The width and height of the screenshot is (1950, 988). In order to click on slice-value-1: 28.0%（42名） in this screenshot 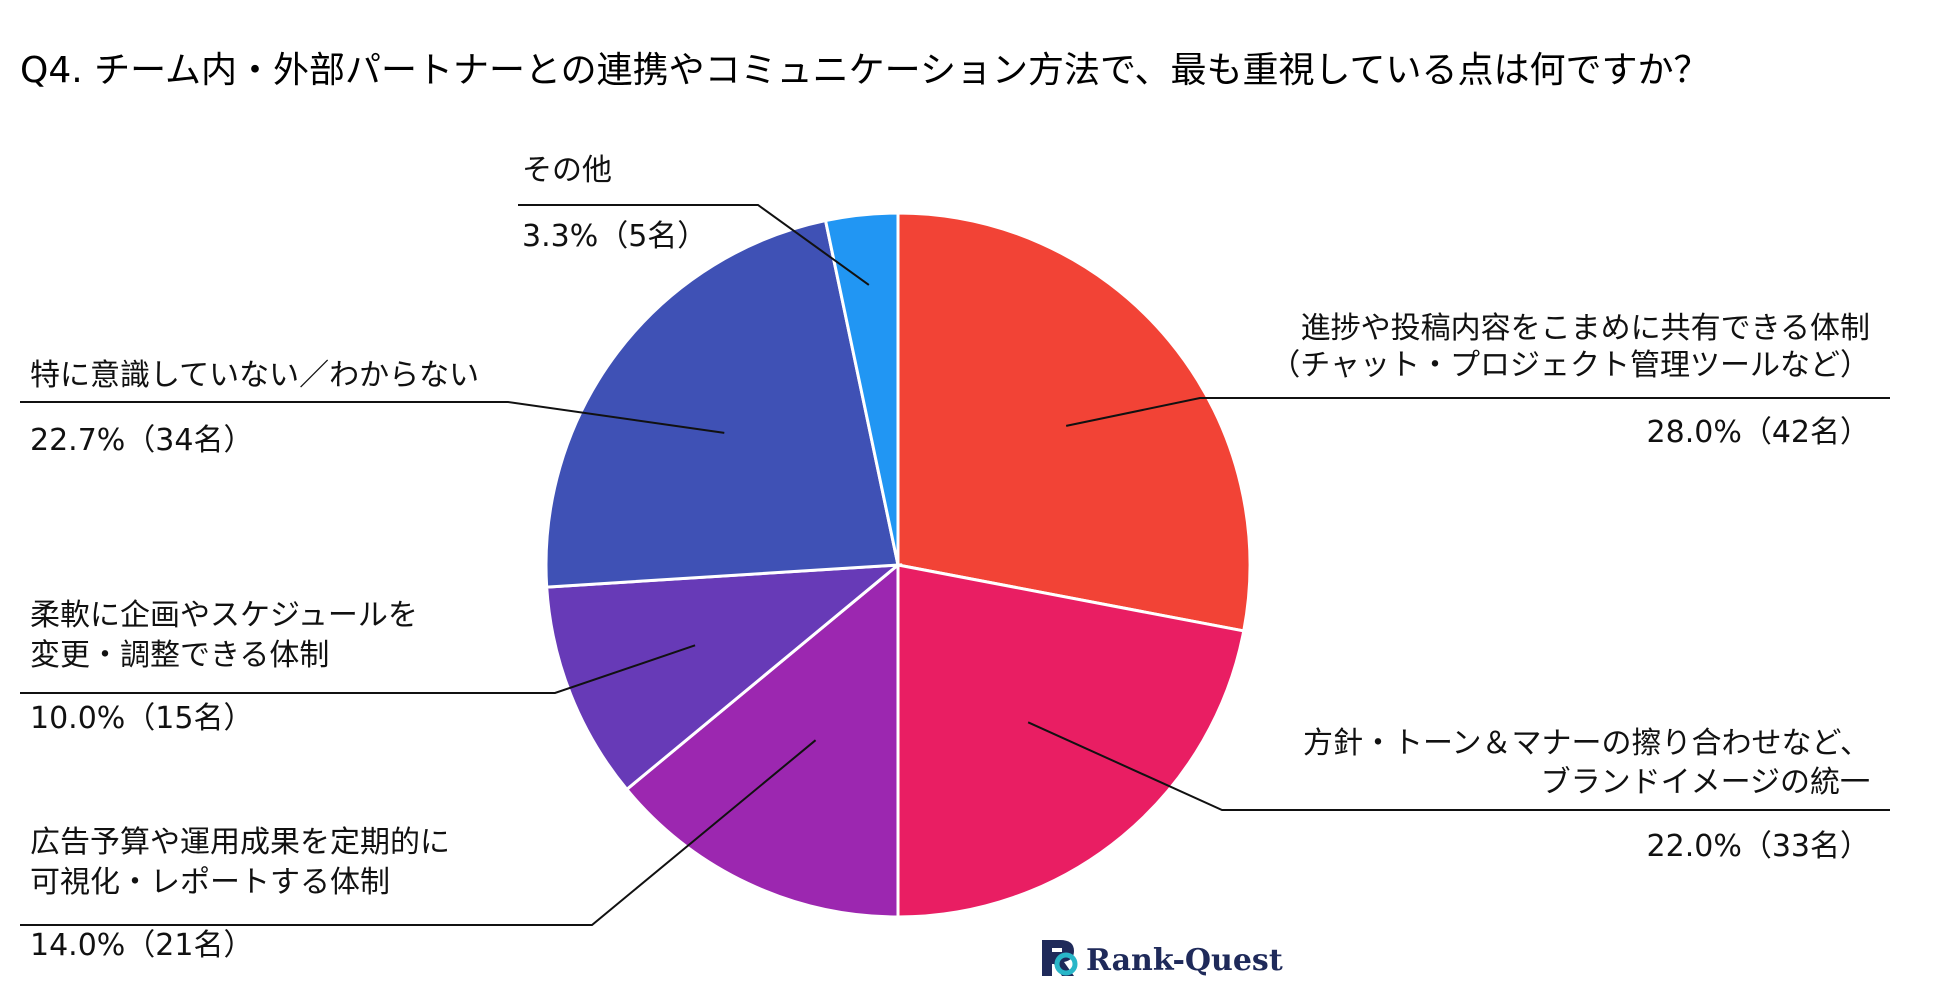, I will do `click(1758, 432)`.